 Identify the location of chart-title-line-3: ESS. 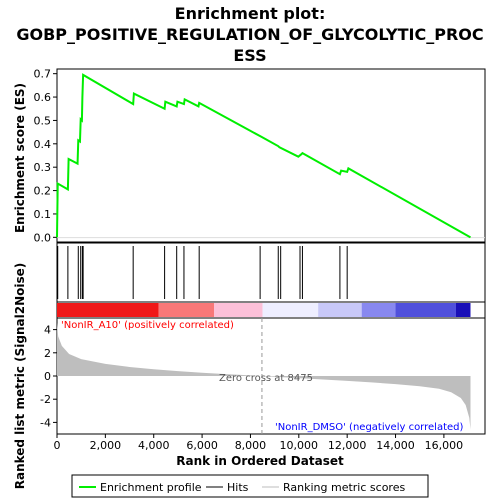
(249, 55).